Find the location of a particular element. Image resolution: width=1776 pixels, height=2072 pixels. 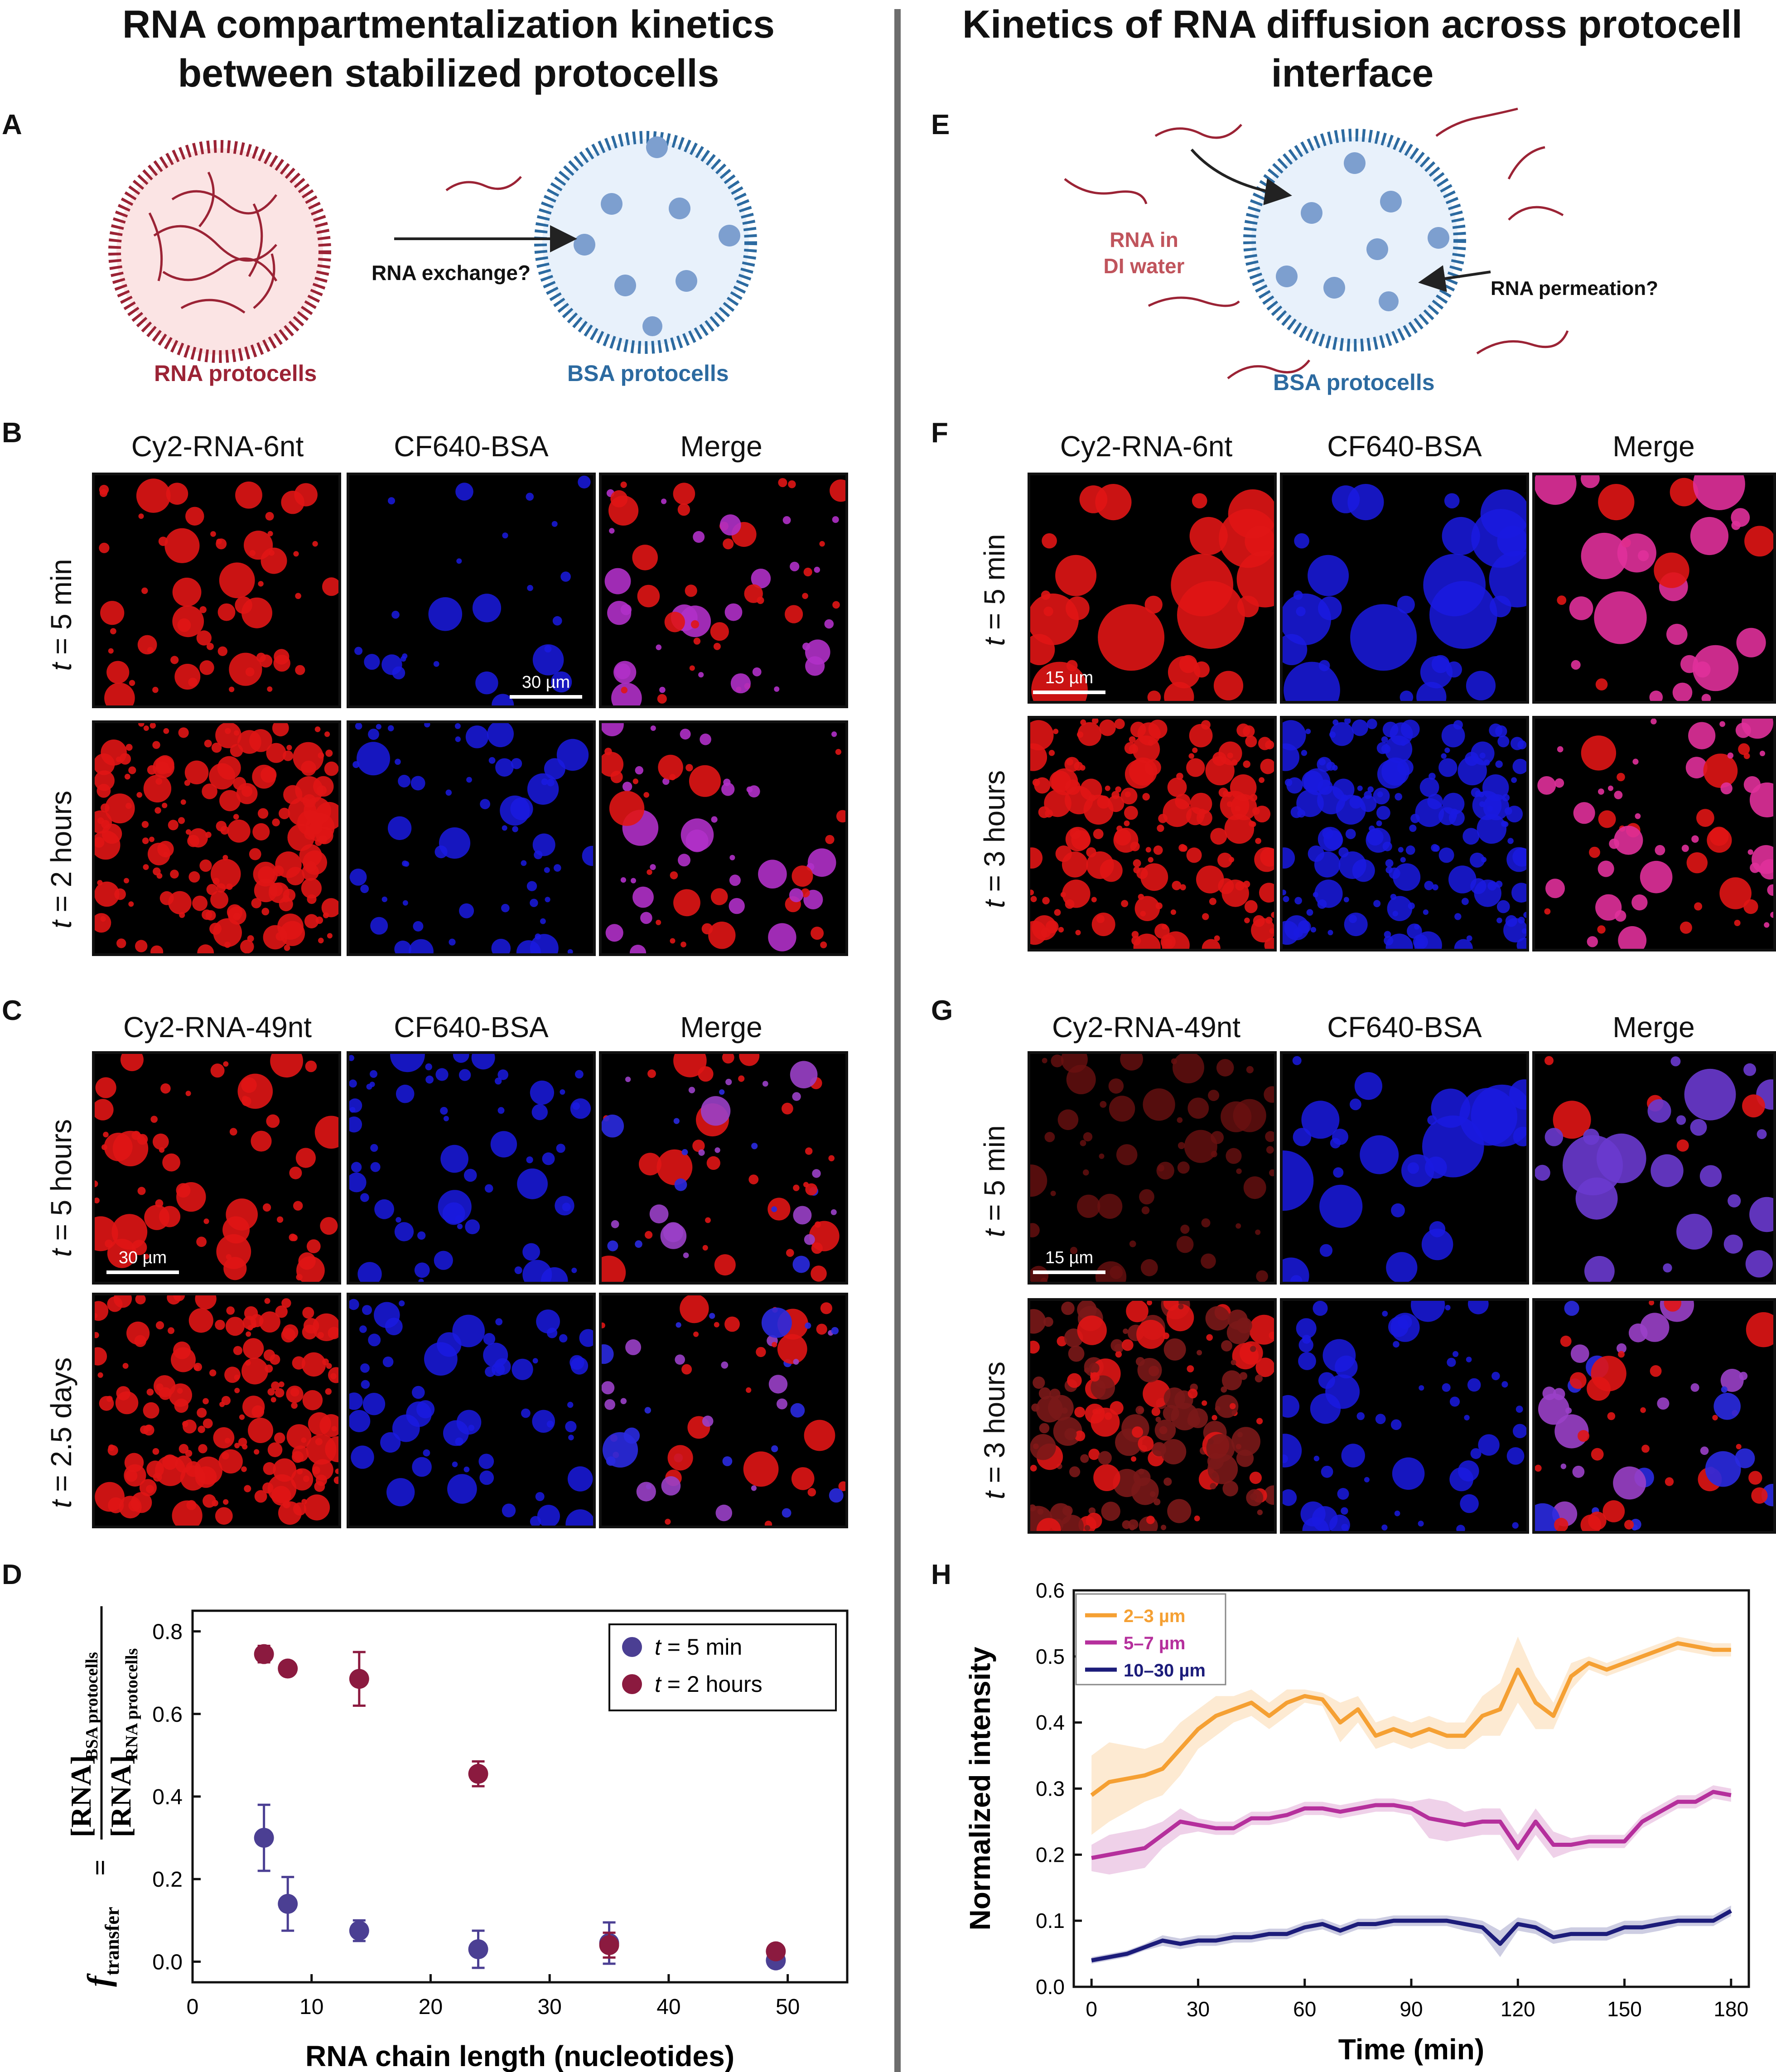

bsa-protocells-label-e: BSA protocells is located at coordinates (1354, 382).